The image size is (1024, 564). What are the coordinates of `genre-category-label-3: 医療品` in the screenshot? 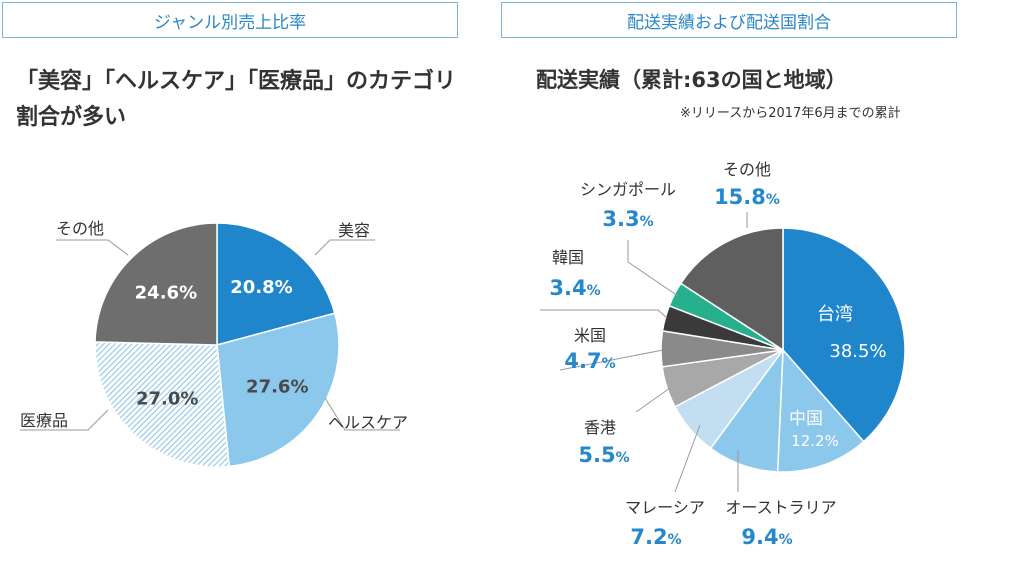 It's located at (44, 420).